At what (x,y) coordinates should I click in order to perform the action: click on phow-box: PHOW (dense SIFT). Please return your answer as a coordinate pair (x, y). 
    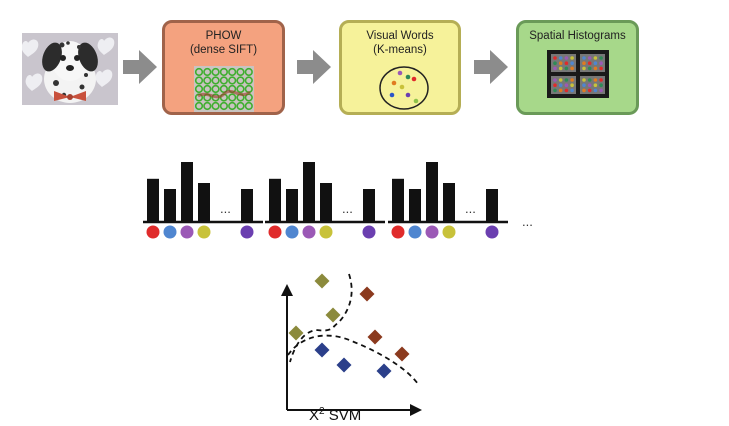
    Looking at the image, I should click on (223, 67).